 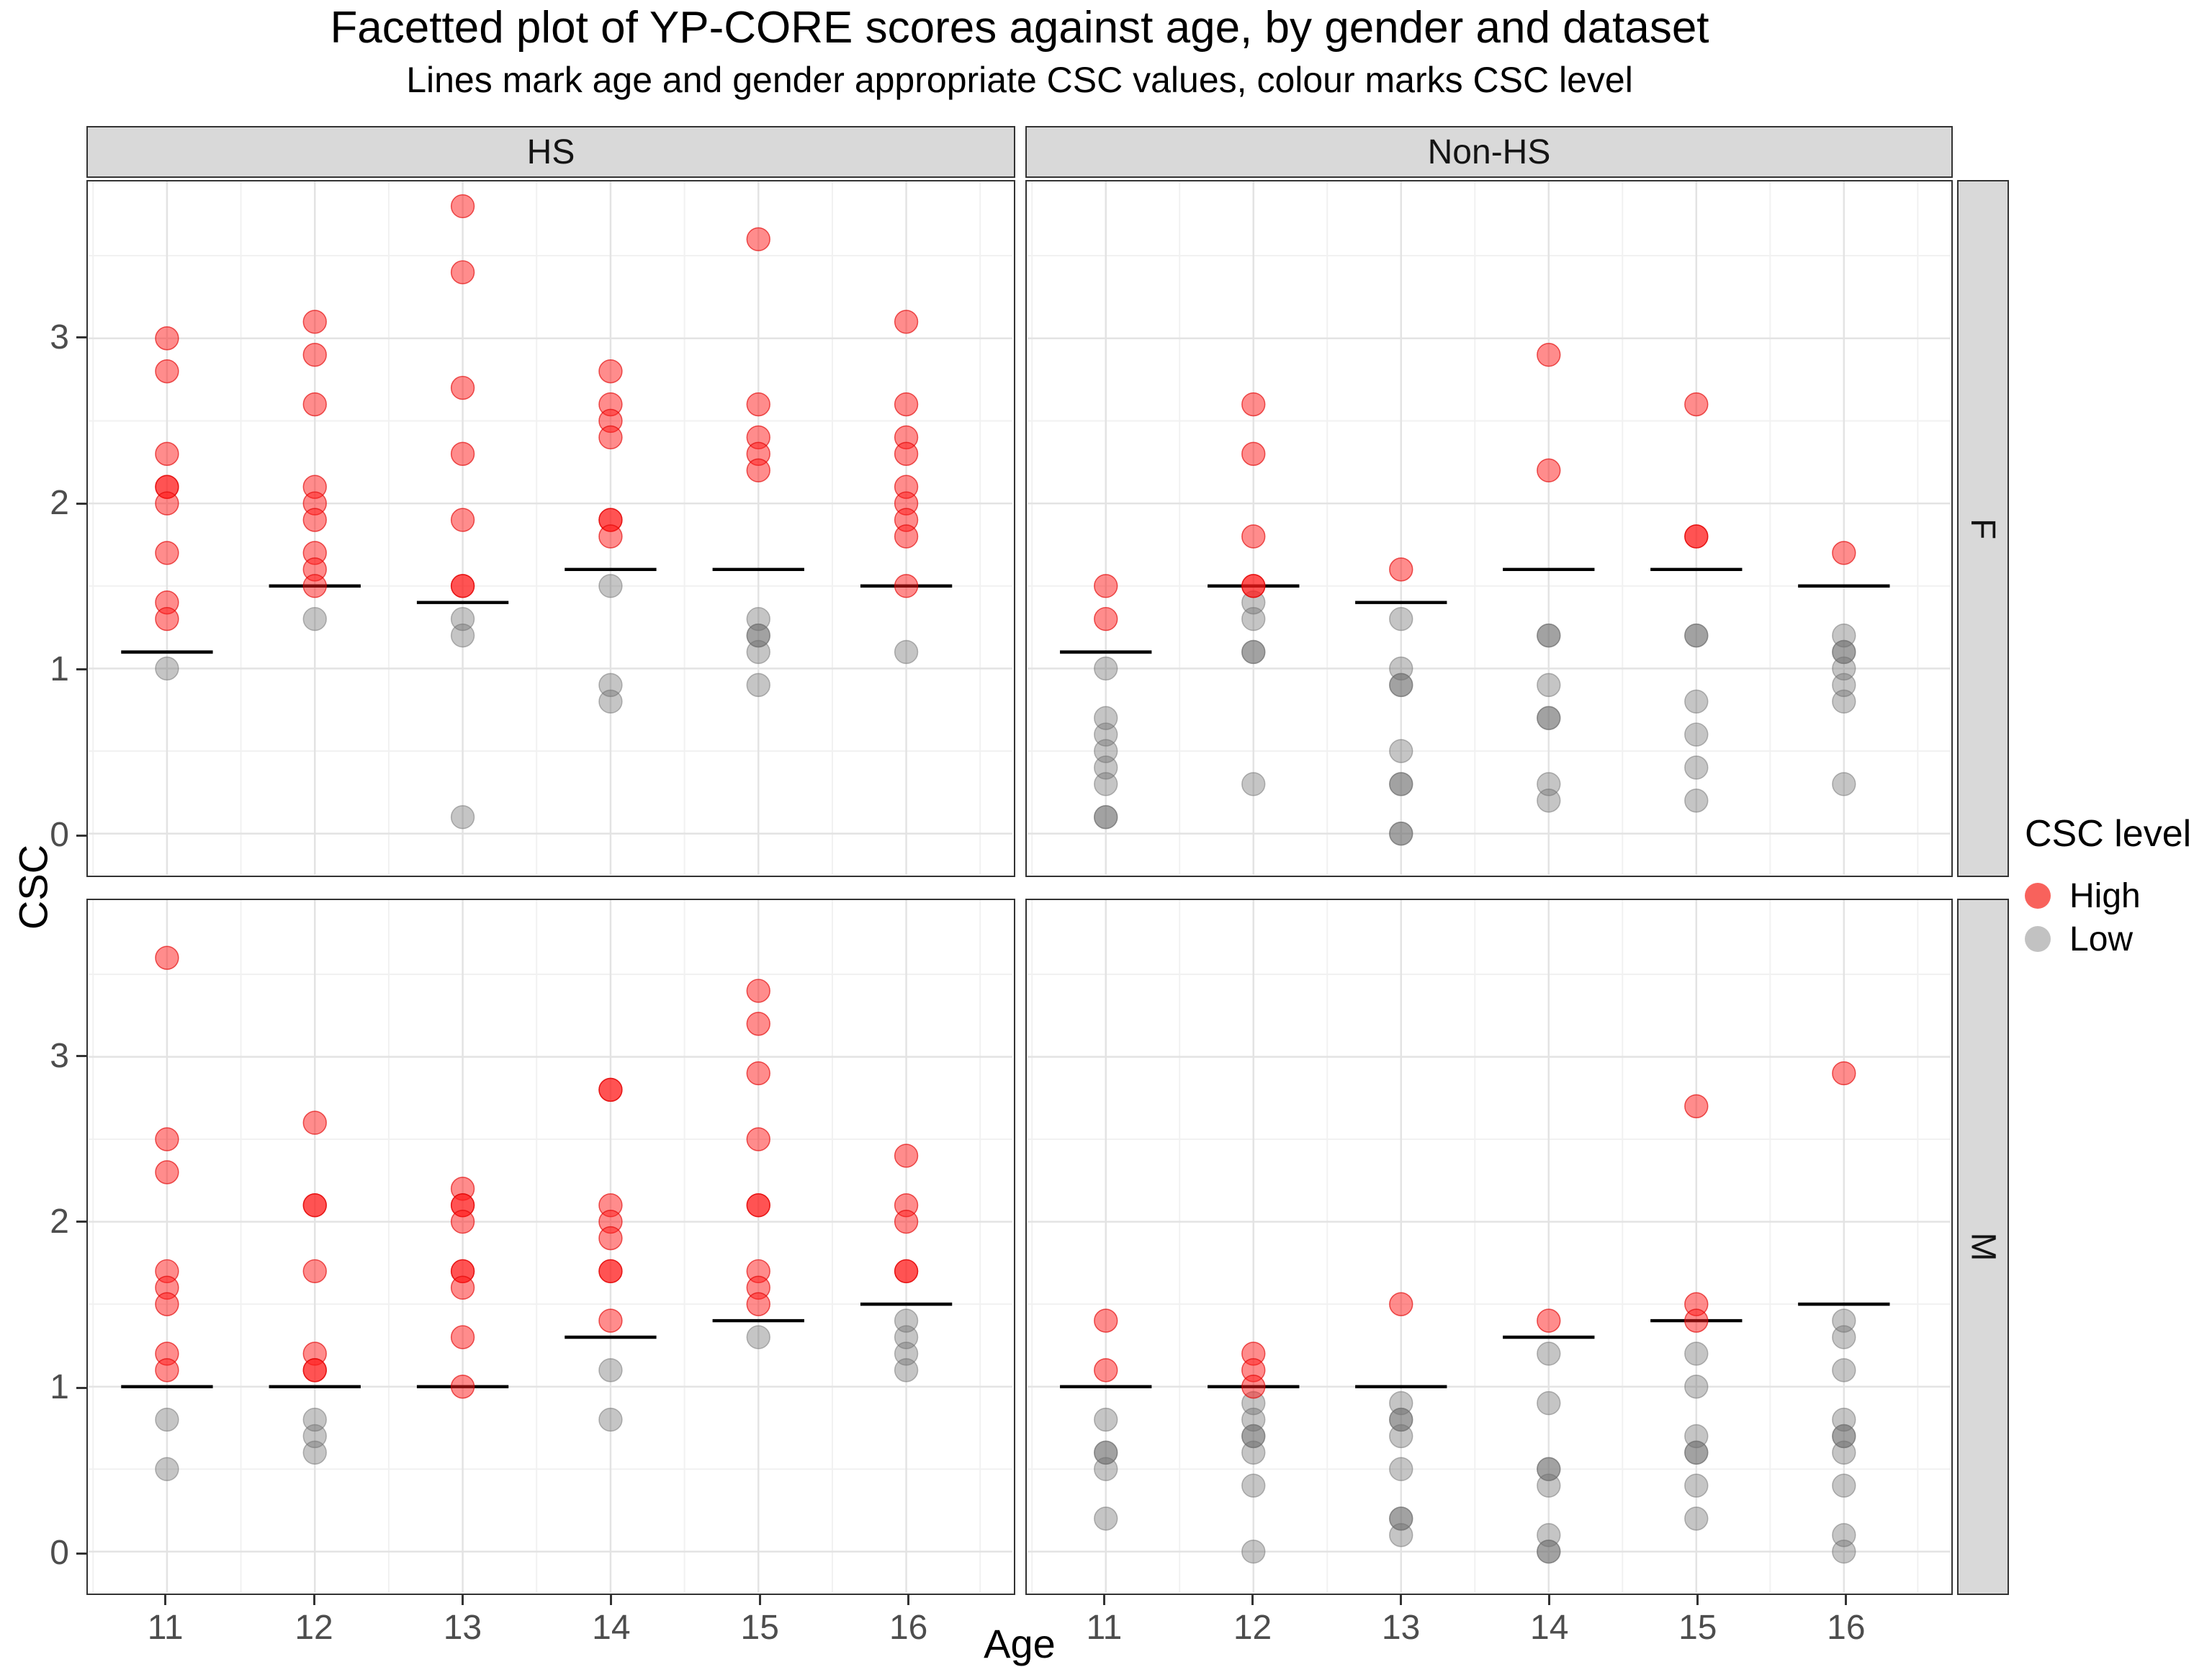 I want to click on facet-strip-non-hs-label: Non-HS, so click(x=1489, y=152).